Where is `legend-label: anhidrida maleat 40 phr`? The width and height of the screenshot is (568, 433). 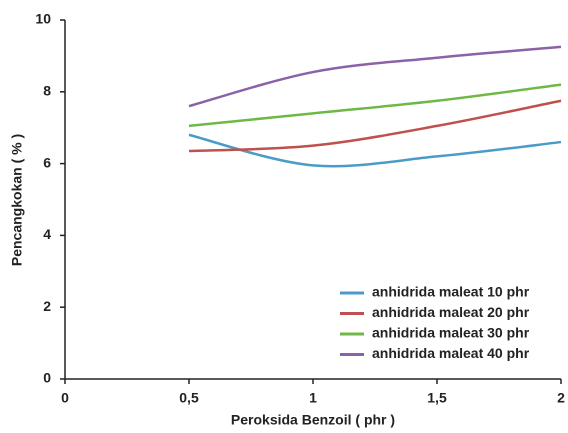 legend-label: anhidrida maleat 40 phr is located at coordinates (451, 353).